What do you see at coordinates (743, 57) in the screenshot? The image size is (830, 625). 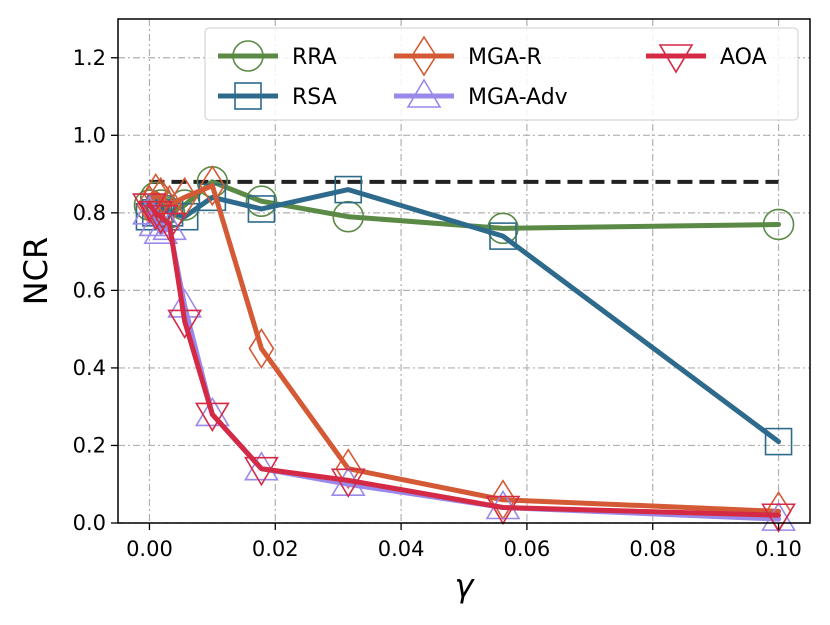 I see `legend-label-aoa: AOA` at bounding box center [743, 57].